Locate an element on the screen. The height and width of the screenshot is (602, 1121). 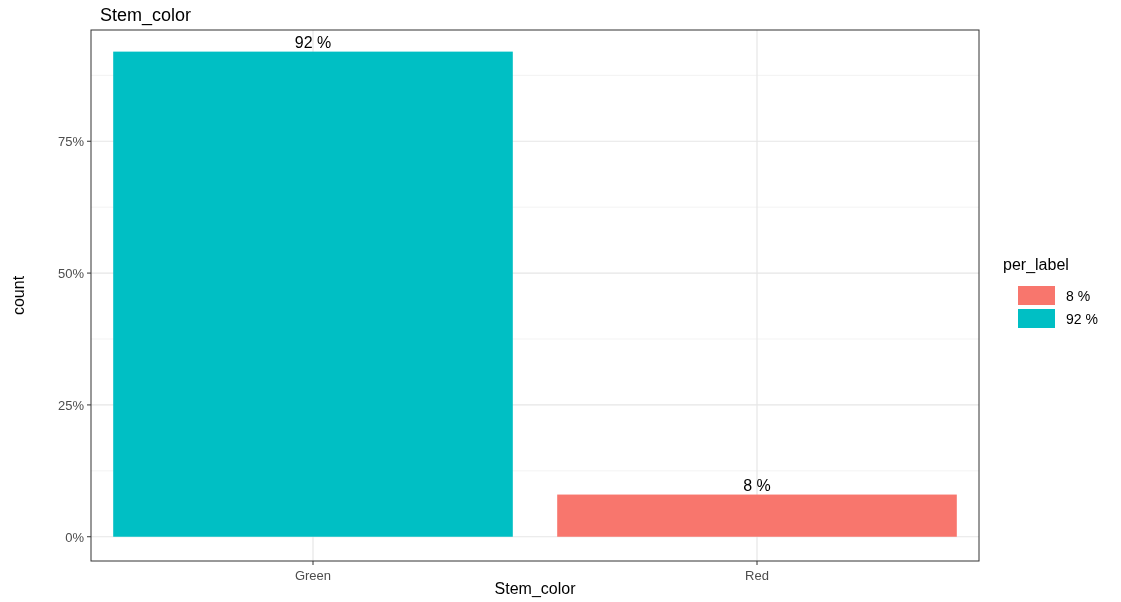
x-tick-label: Red is located at coordinates (757, 575).